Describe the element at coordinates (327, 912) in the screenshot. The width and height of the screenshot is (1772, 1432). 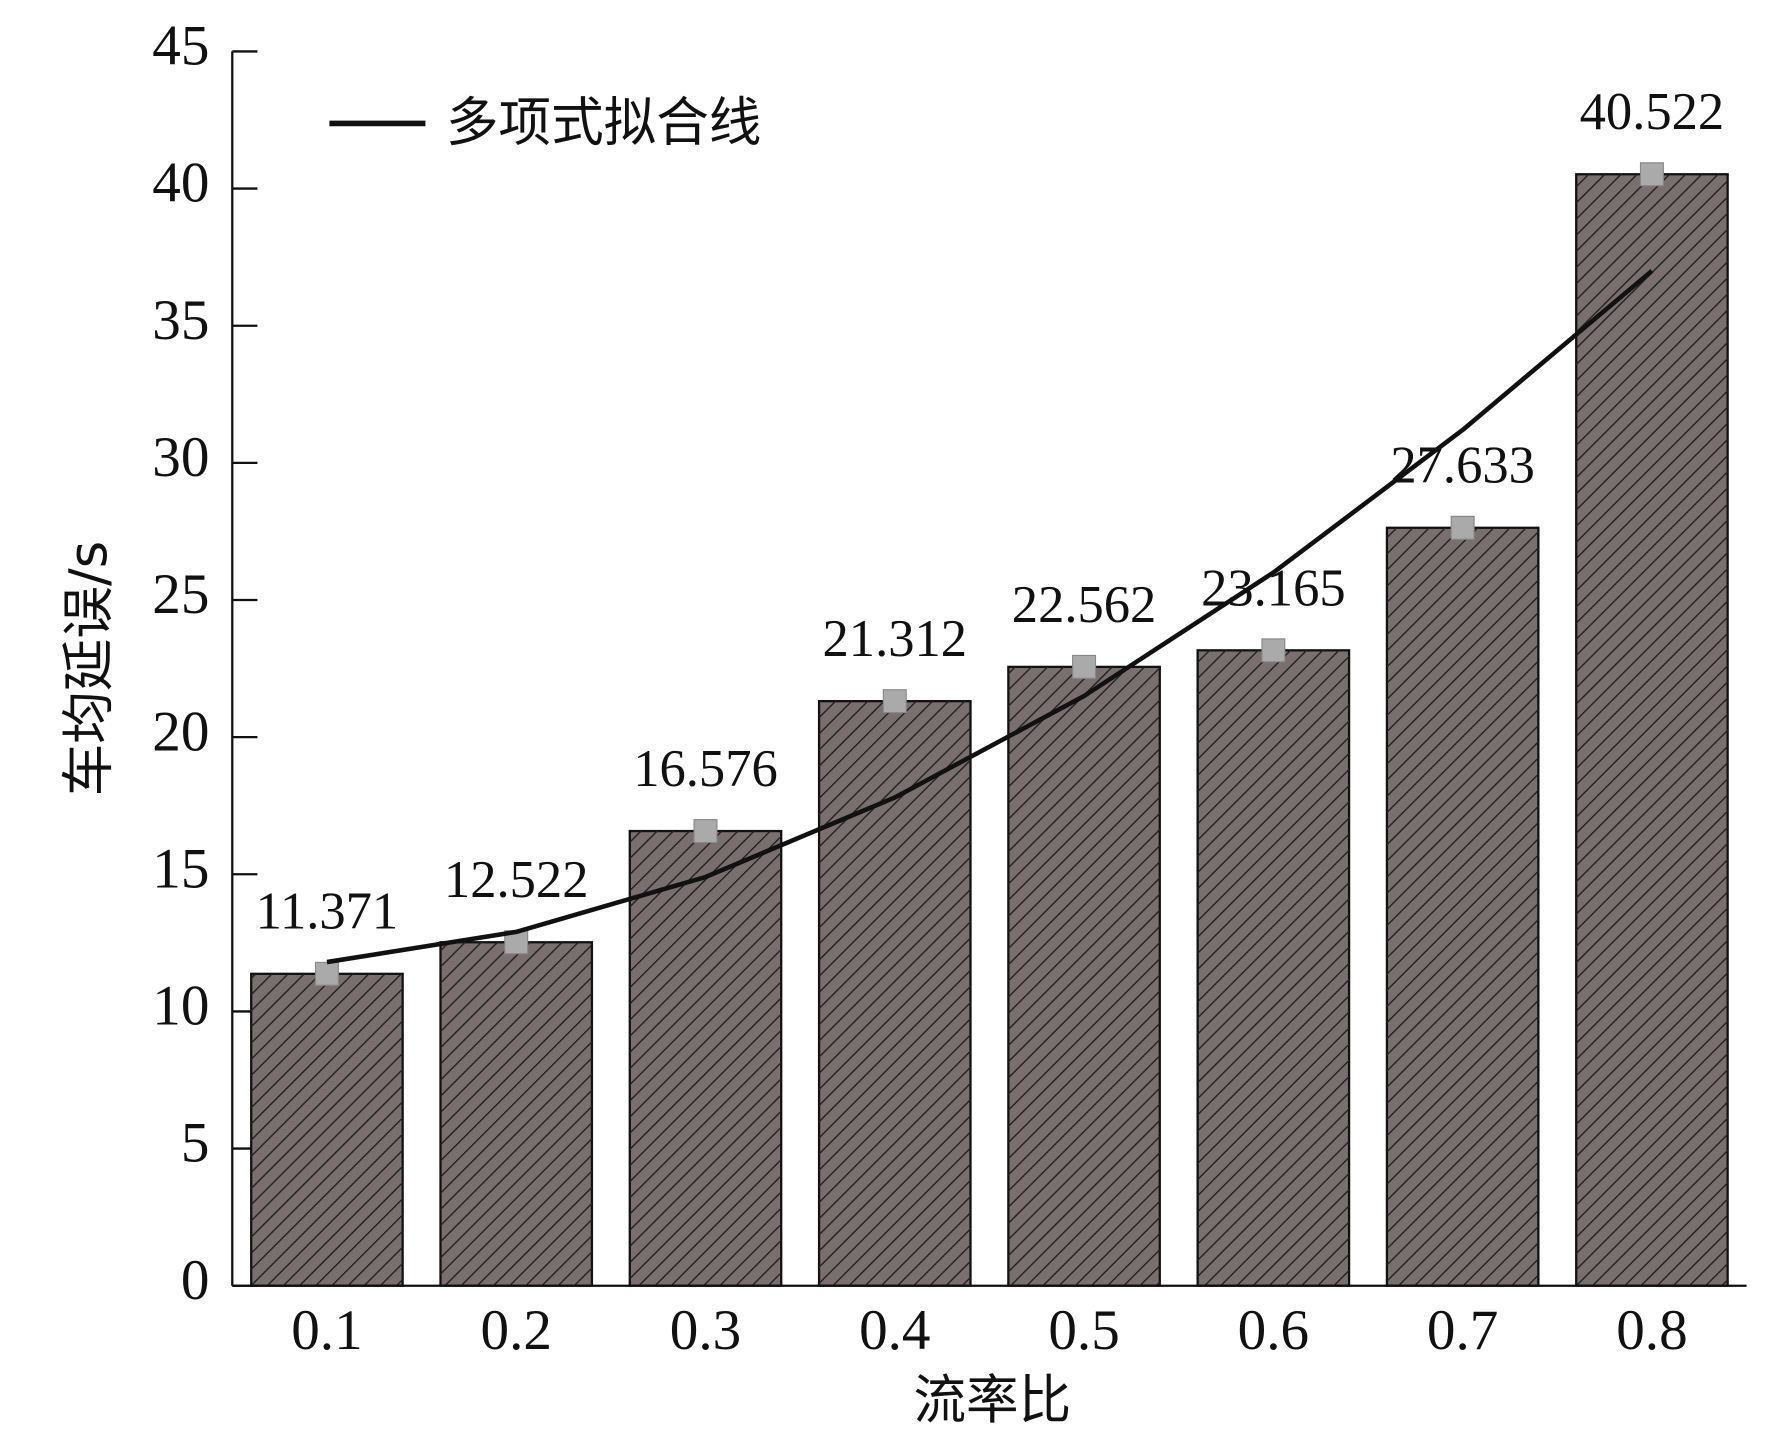
I see `data-label: 11.371` at that location.